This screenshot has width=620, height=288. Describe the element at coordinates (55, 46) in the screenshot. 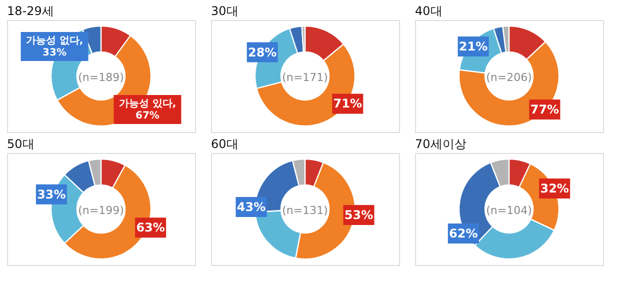

I see `text: 가능성 없다, 33%` at that location.